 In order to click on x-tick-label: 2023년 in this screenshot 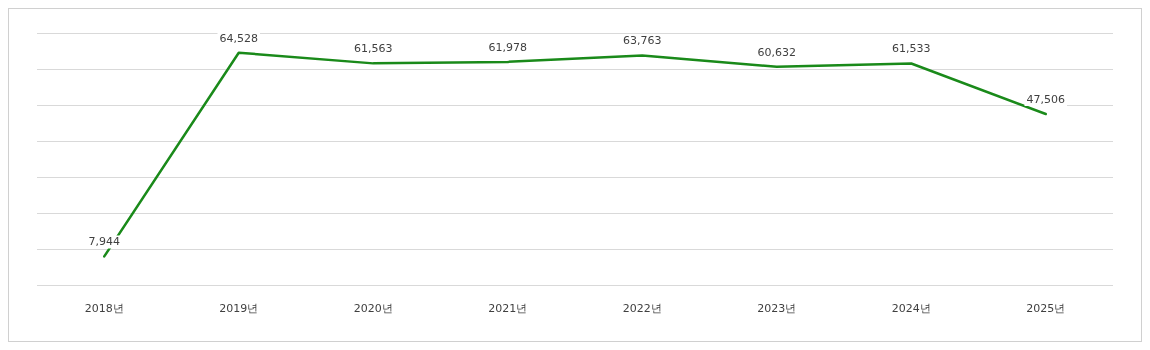, I will do `click(777, 308)`.